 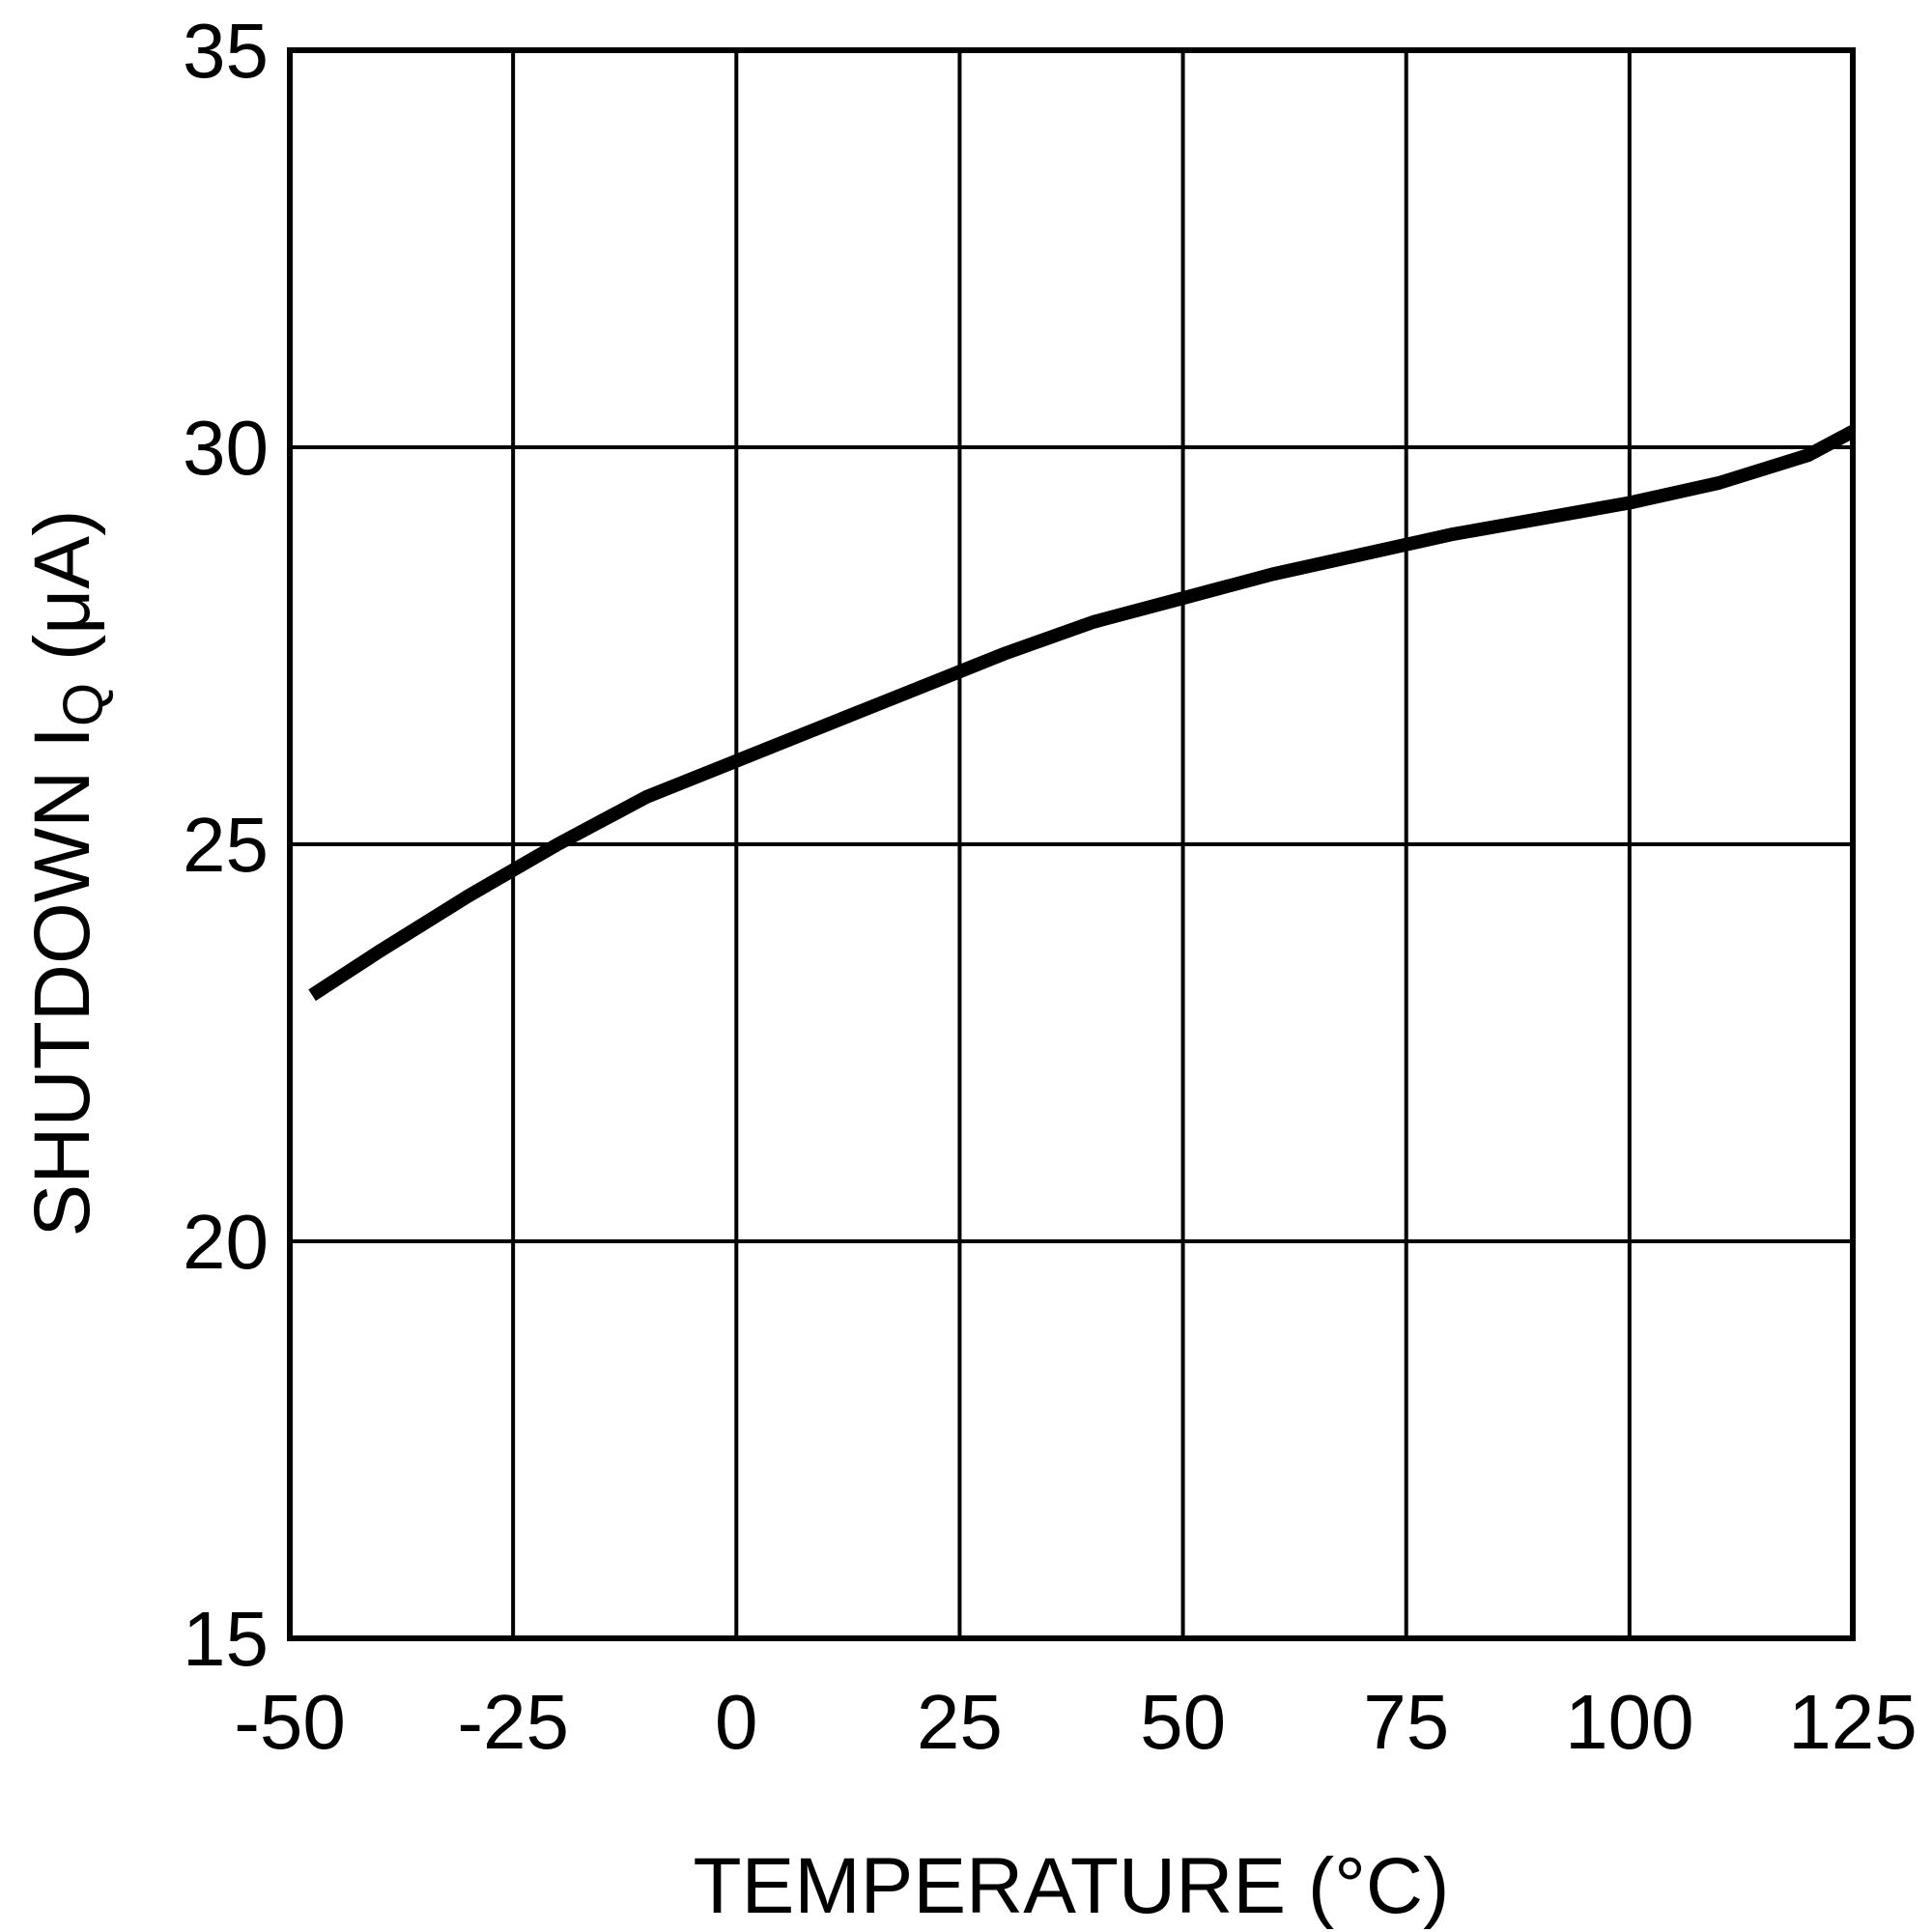 What do you see at coordinates (226, 448) in the screenshot?
I see `y-tick-label: 30` at bounding box center [226, 448].